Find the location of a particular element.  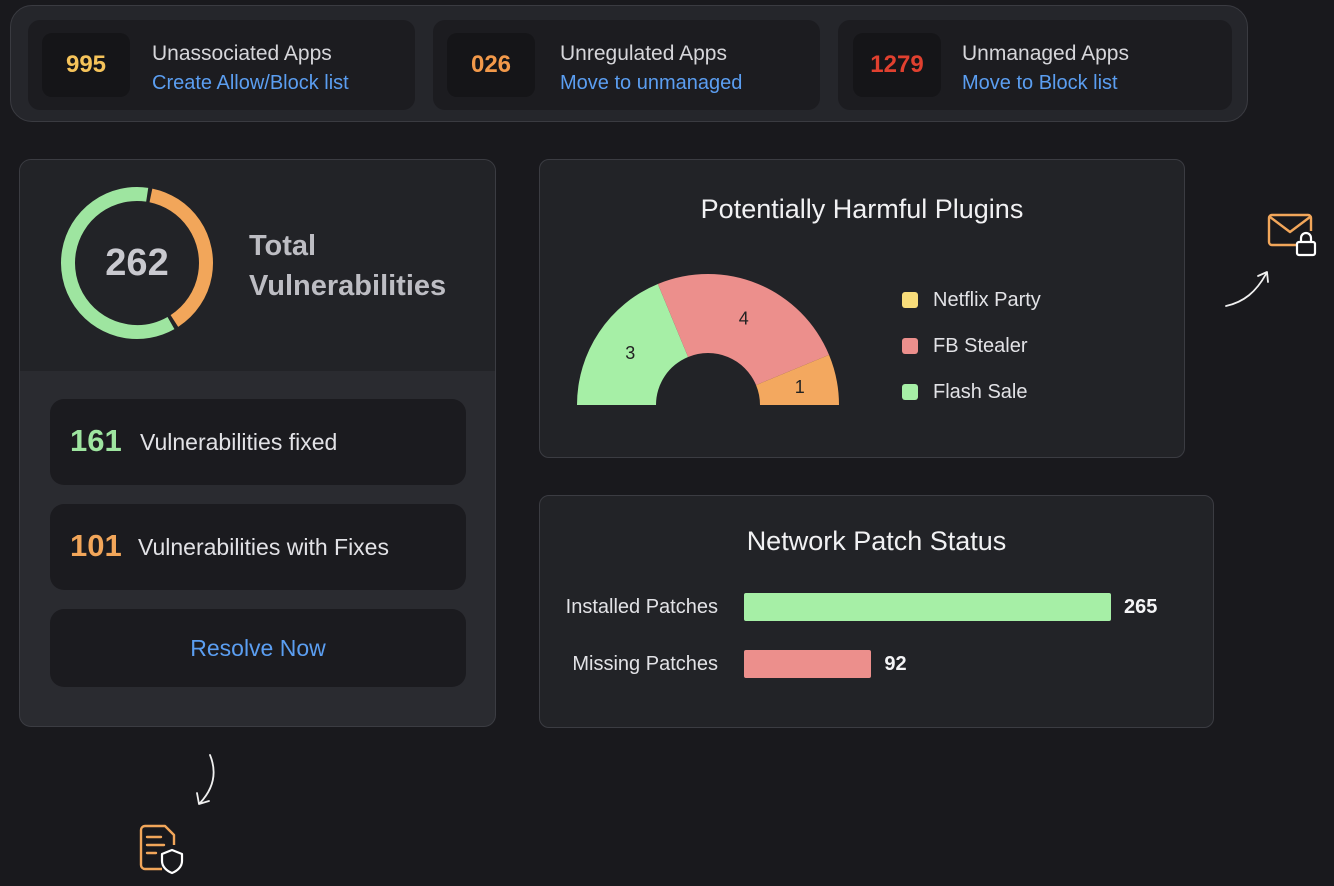

legend-item-flash-sale: Flash Sale is located at coordinates (965, 392).